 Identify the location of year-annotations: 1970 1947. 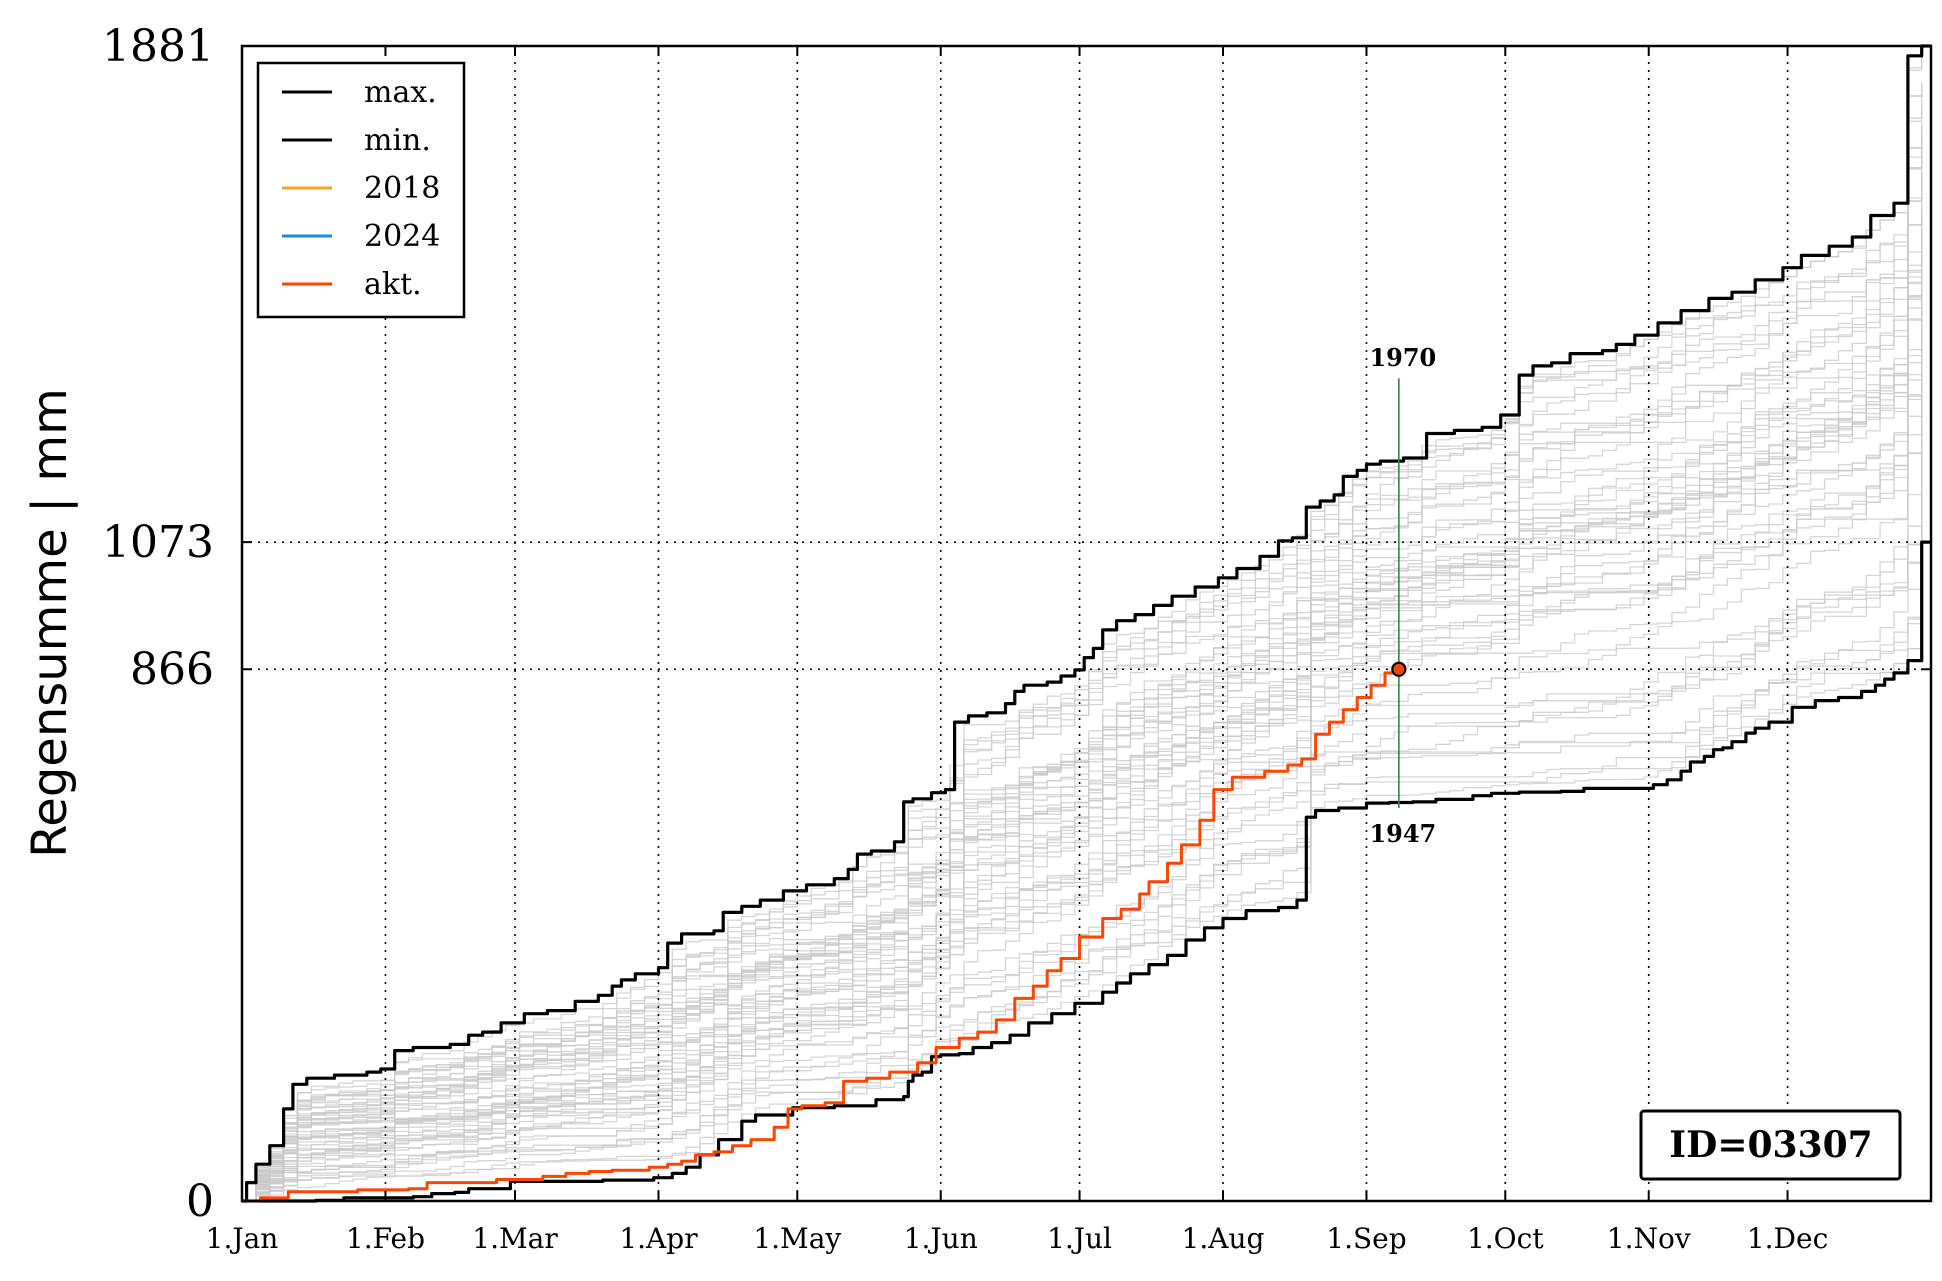
(1402, 595).